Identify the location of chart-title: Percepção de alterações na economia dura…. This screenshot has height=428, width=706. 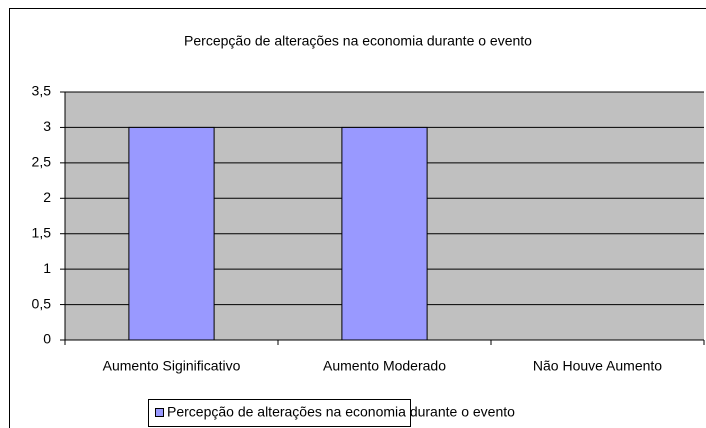
(358, 41).